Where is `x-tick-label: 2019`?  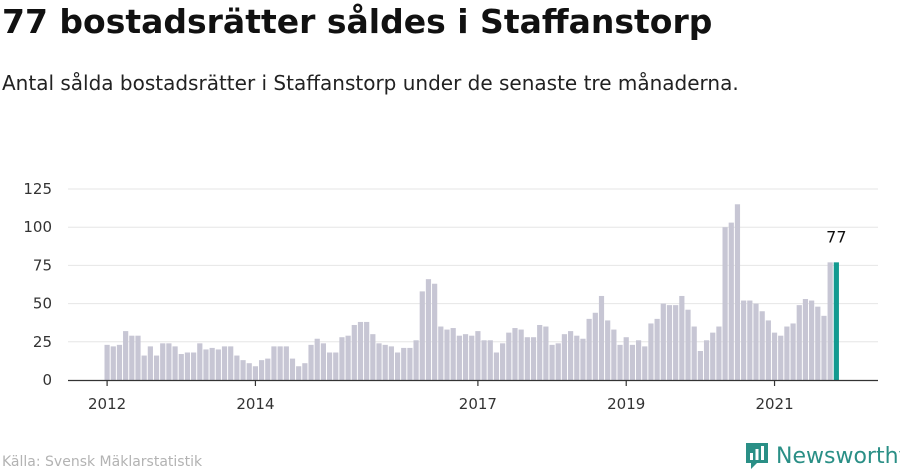
x-tick-label: 2019 is located at coordinates (626, 404).